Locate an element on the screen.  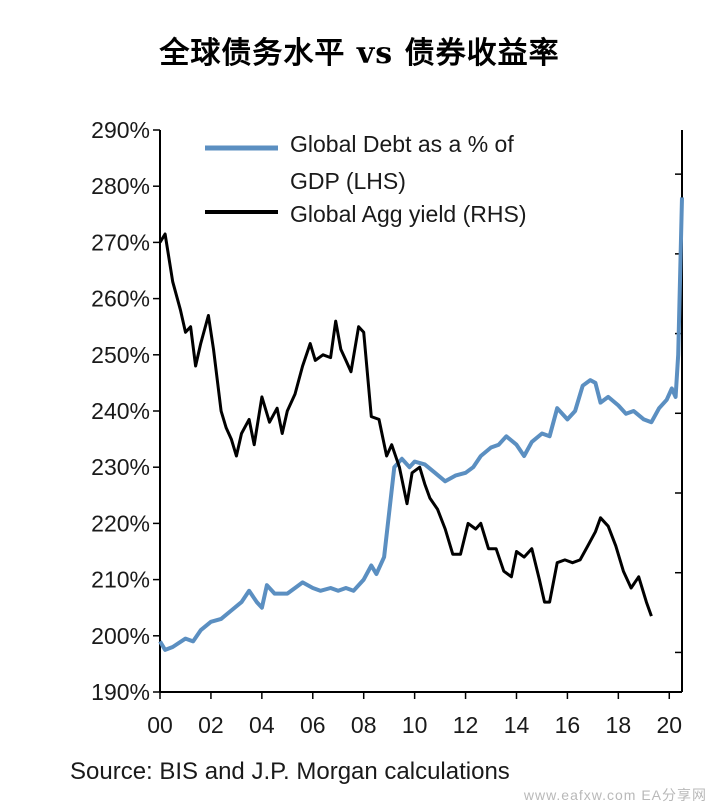
x-tick-label: 10 is located at coordinates (415, 725).